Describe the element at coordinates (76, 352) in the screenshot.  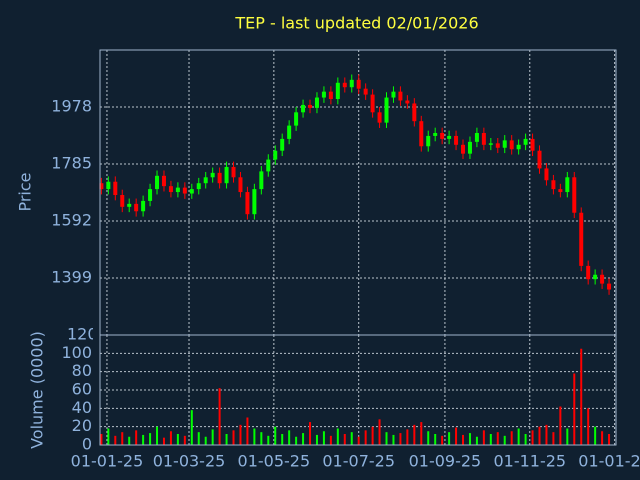
I see `y-tick-label: 100` at that location.